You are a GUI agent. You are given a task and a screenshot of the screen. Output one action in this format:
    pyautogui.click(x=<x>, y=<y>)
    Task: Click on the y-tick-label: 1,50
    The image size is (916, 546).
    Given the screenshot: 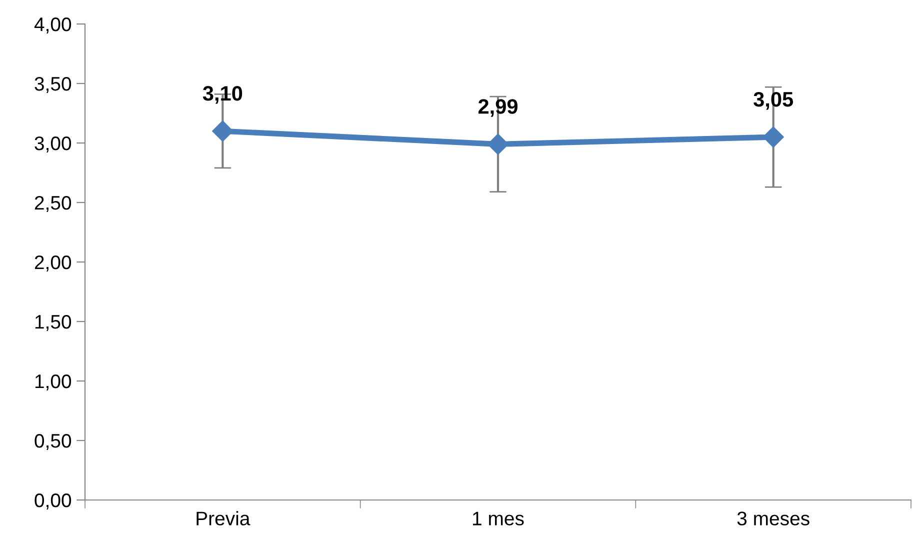 What is the action you would take?
    pyautogui.click(x=53, y=323)
    